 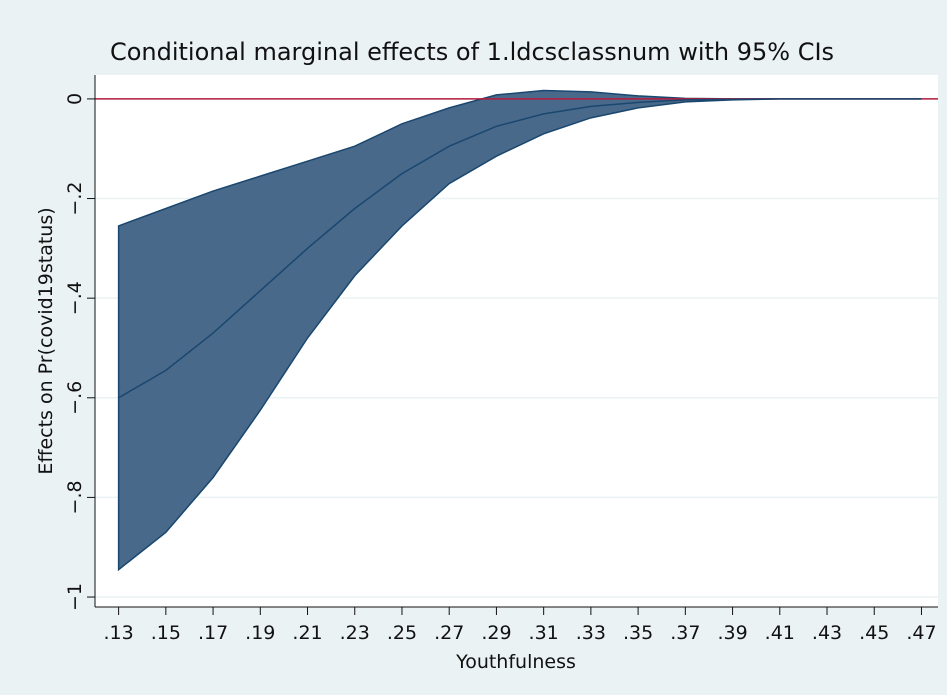 I want to click on x-tick-label: .41, so click(x=780, y=633).